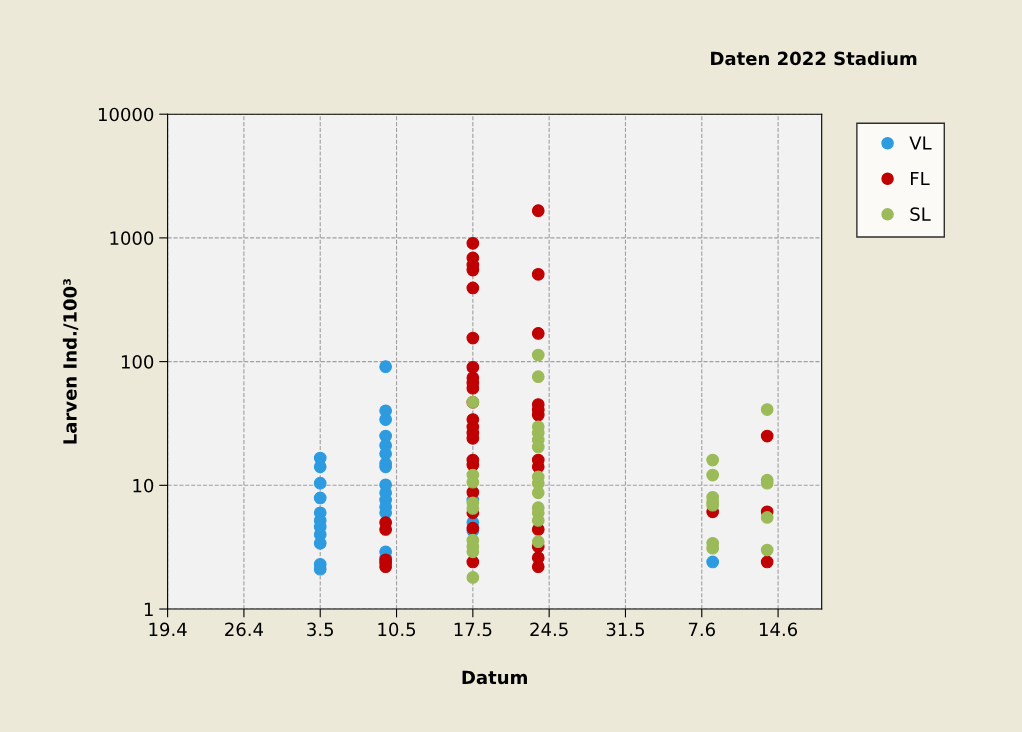  What do you see at coordinates (126, 114) in the screenshot?
I see `y-tick-label: 10000` at bounding box center [126, 114].